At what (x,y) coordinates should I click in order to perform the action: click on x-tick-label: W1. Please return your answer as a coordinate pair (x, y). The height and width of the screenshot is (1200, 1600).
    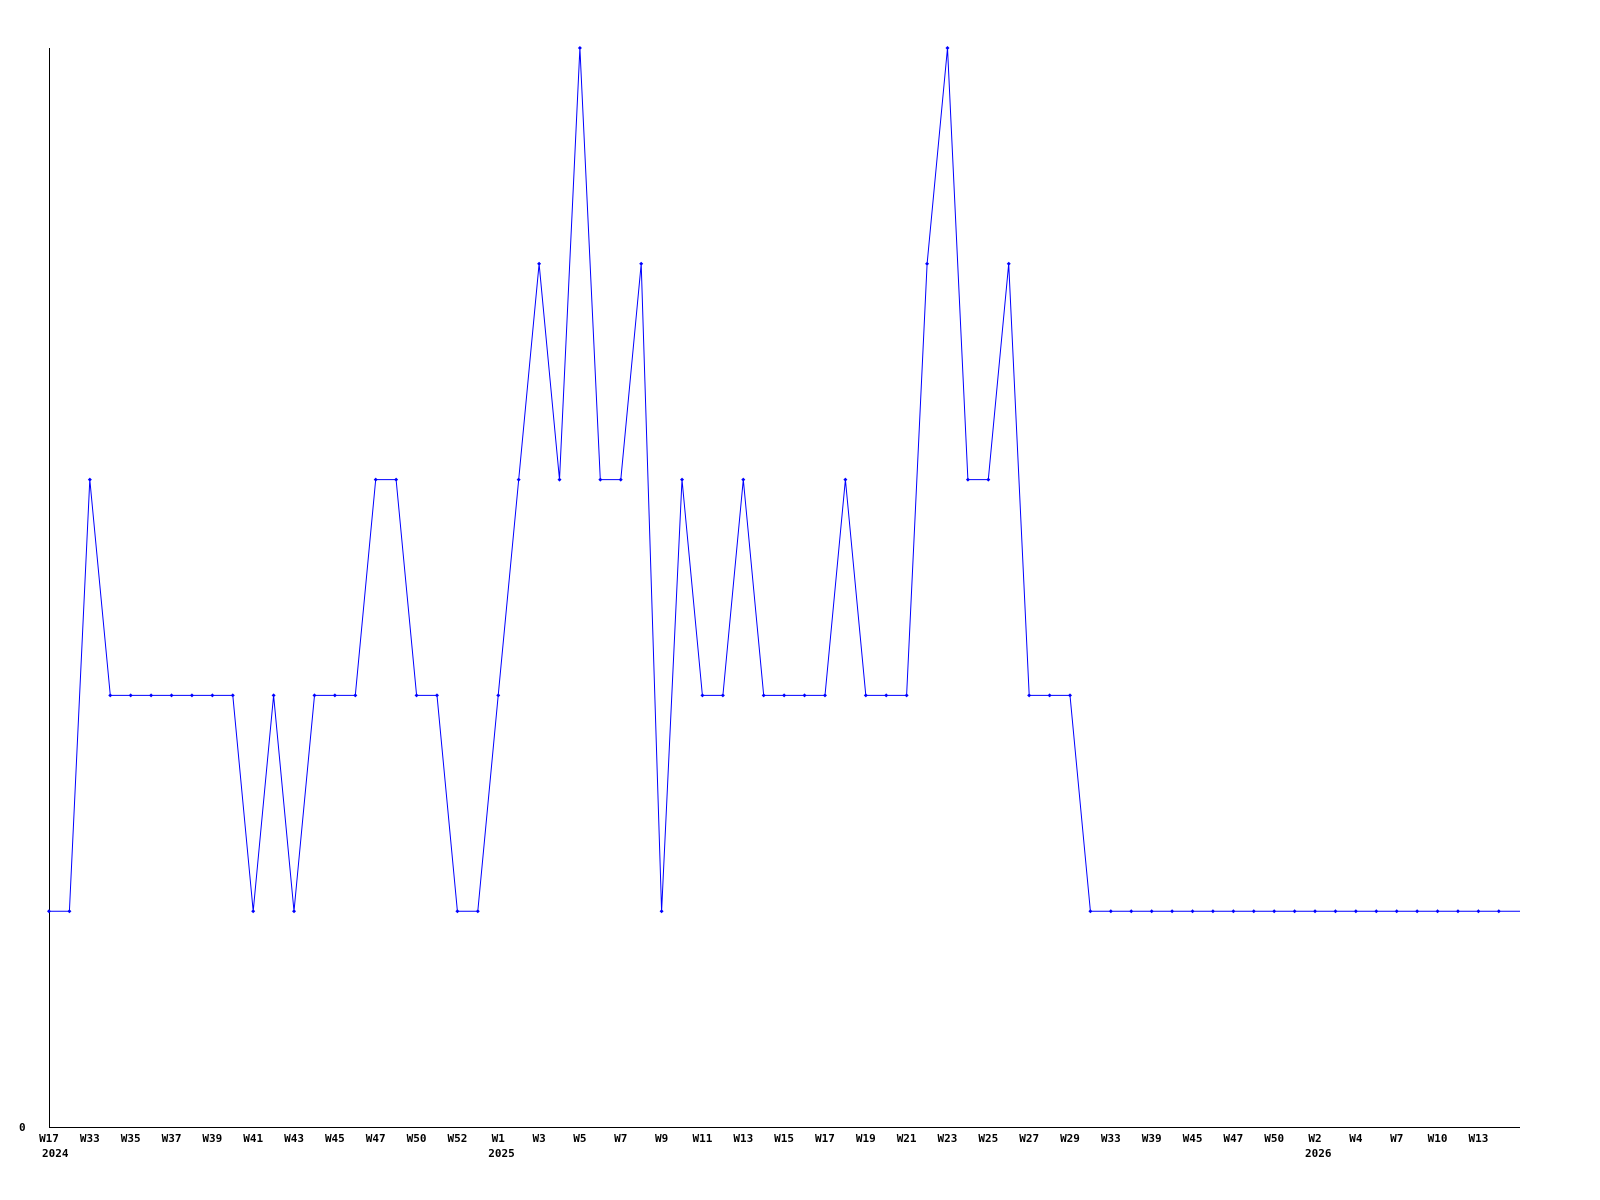
    Looking at the image, I should click on (499, 1138).